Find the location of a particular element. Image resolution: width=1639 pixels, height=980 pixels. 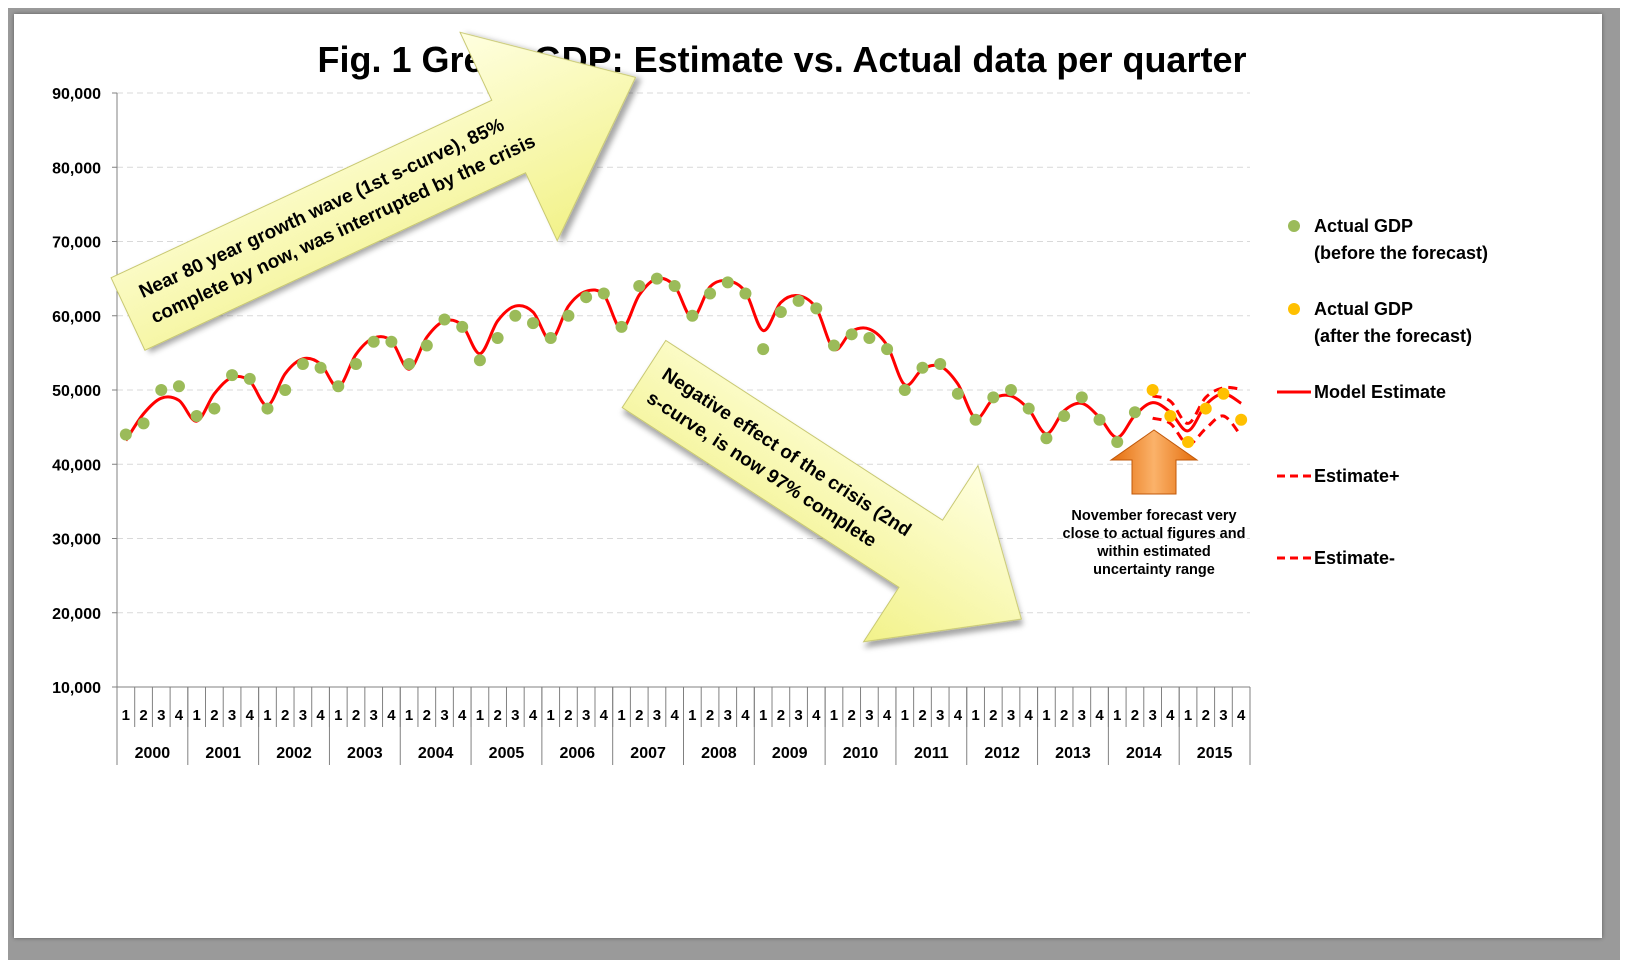

y-tick-label: 70,000 is located at coordinates (76, 243).